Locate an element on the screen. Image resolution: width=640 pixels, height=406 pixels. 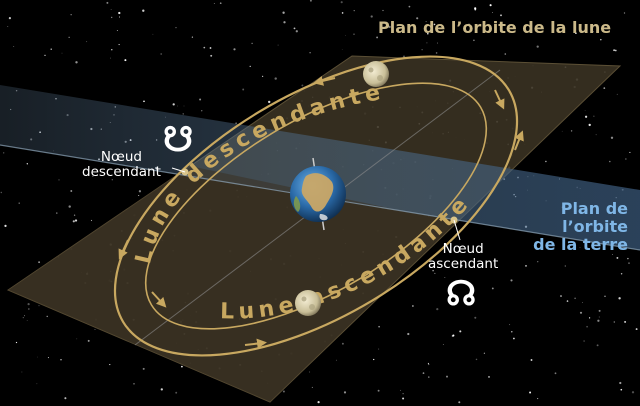
earth-plane-label-line-3: de la terre is located at coordinates (580, 244).